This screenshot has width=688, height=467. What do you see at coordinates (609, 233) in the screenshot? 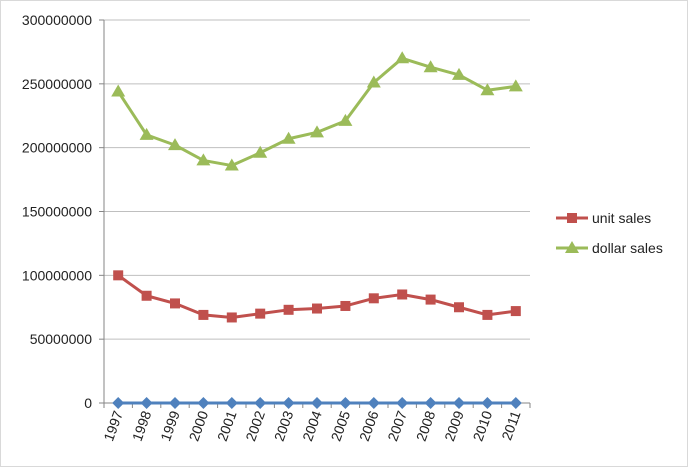
I see `legend: unit sales dollar sales` at bounding box center [609, 233].